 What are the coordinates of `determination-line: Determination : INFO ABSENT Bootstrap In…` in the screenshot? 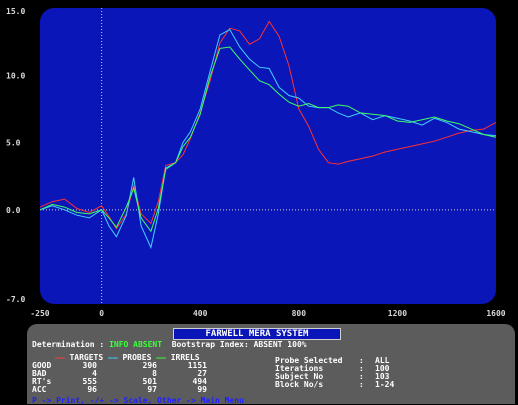 It's located at (169, 344).